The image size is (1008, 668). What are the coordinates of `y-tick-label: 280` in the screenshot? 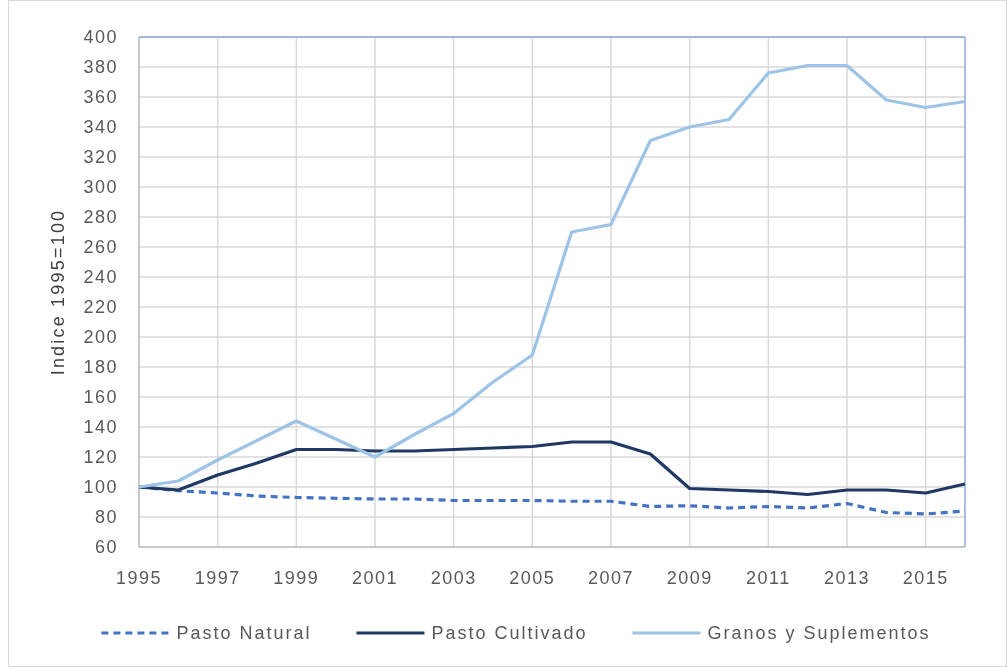 It's located at (100, 217).